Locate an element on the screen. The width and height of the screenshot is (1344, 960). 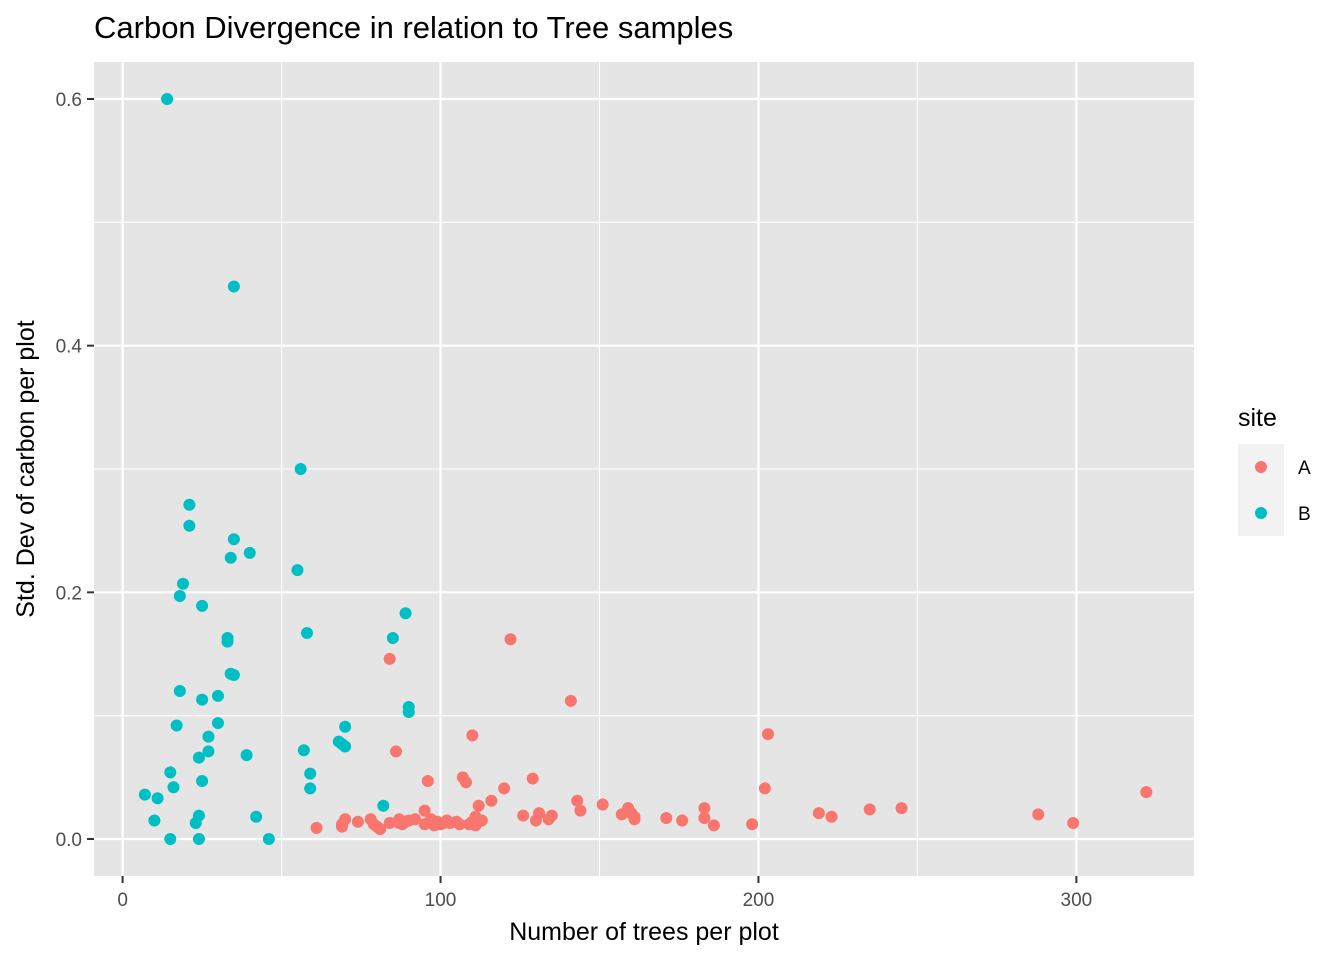
legend-label-b: B is located at coordinates (1304, 514).